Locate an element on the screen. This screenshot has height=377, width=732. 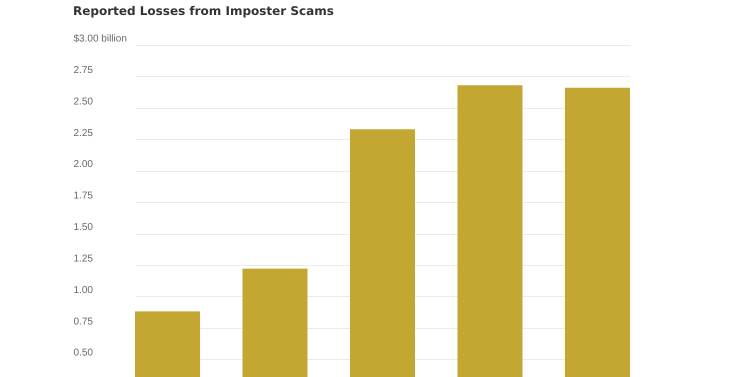
y-tick-label: 2.50 is located at coordinates (84, 102).